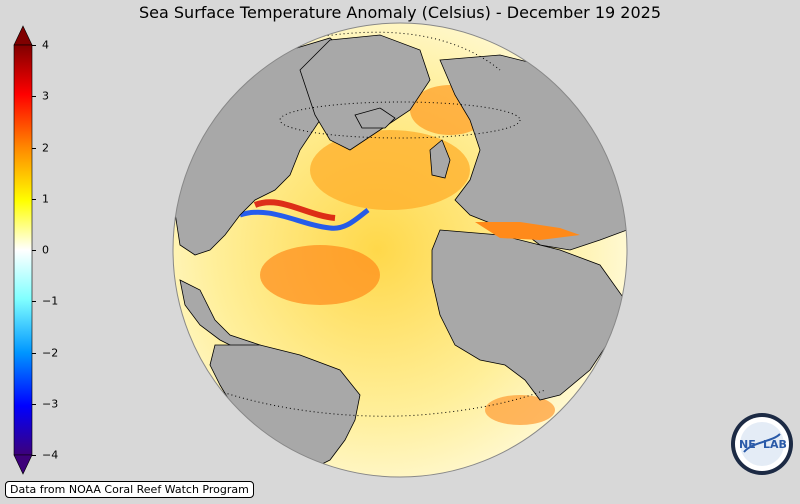 The height and width of the screenshot is (504, 800). I want to click on colorbar-svg, so click(23, 250).